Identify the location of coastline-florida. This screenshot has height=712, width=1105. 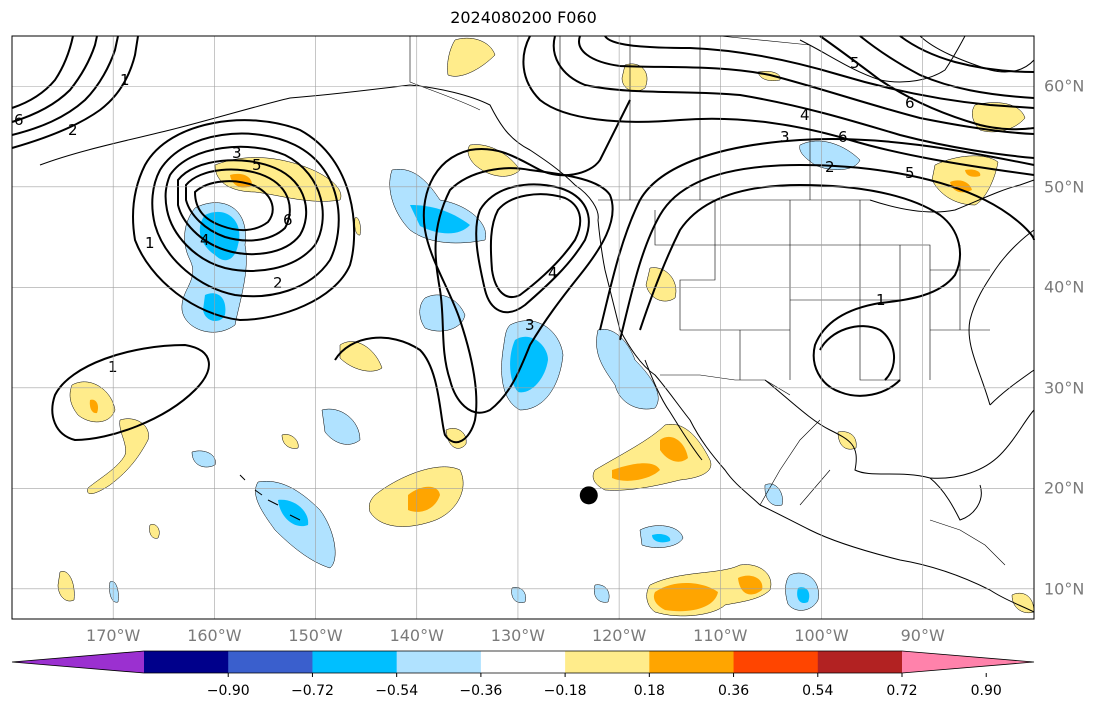
(1012, 387).